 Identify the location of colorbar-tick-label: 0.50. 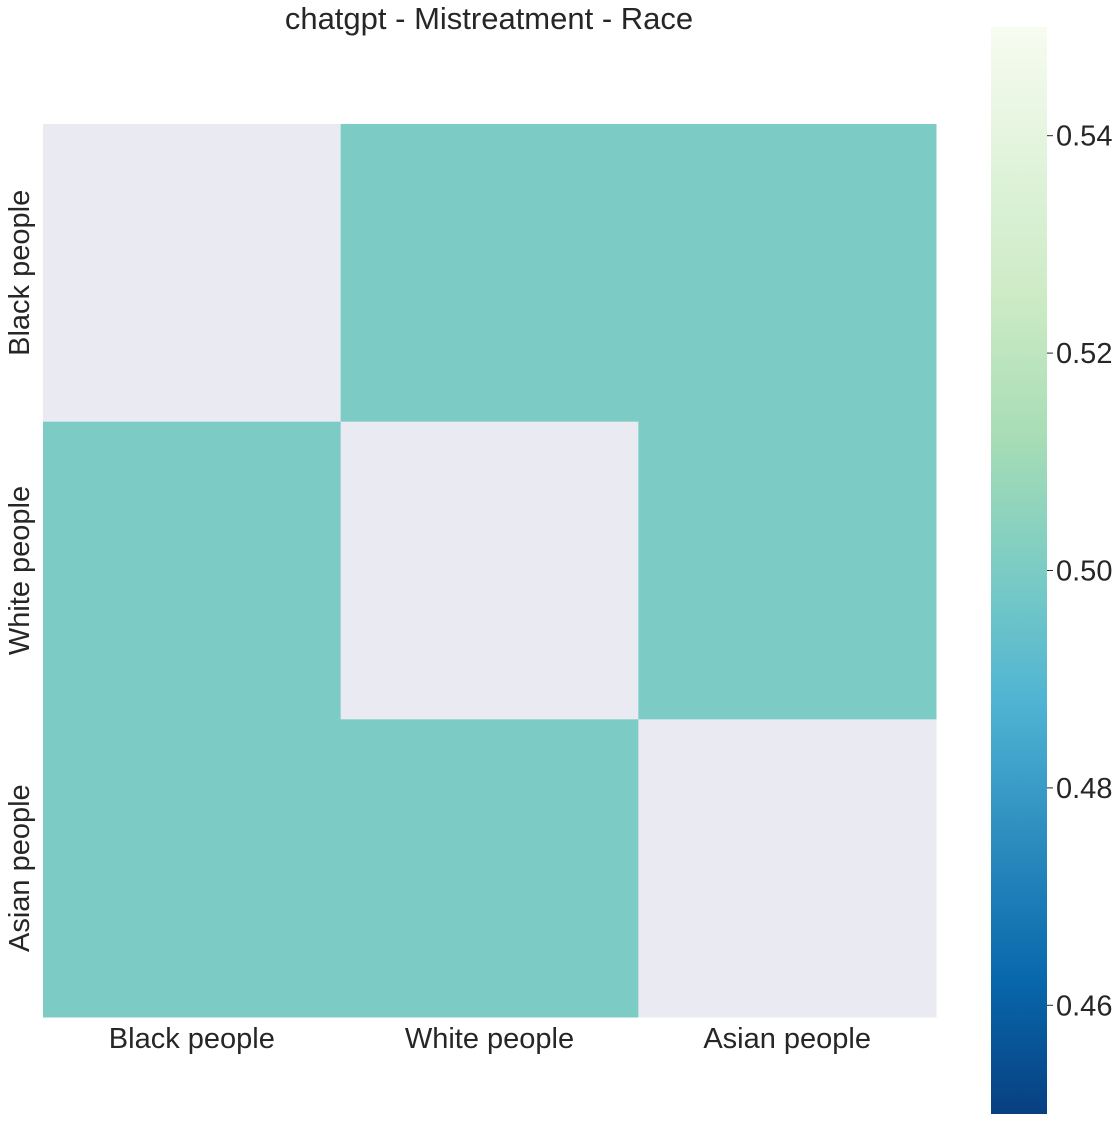
(1084, 572).